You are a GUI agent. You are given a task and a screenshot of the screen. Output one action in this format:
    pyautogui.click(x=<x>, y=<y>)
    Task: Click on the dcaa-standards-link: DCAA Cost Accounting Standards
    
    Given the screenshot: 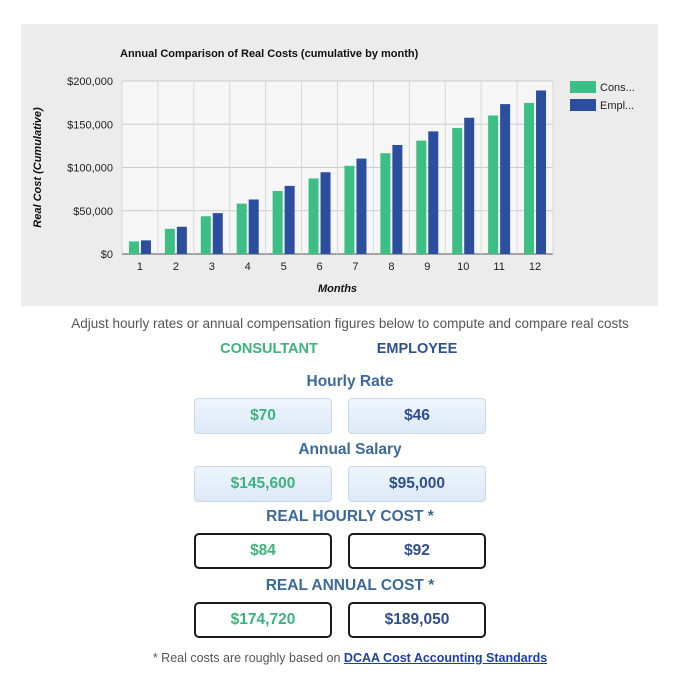 What is the action you would take?
    pyautogui.click(x=445, y=658)
    